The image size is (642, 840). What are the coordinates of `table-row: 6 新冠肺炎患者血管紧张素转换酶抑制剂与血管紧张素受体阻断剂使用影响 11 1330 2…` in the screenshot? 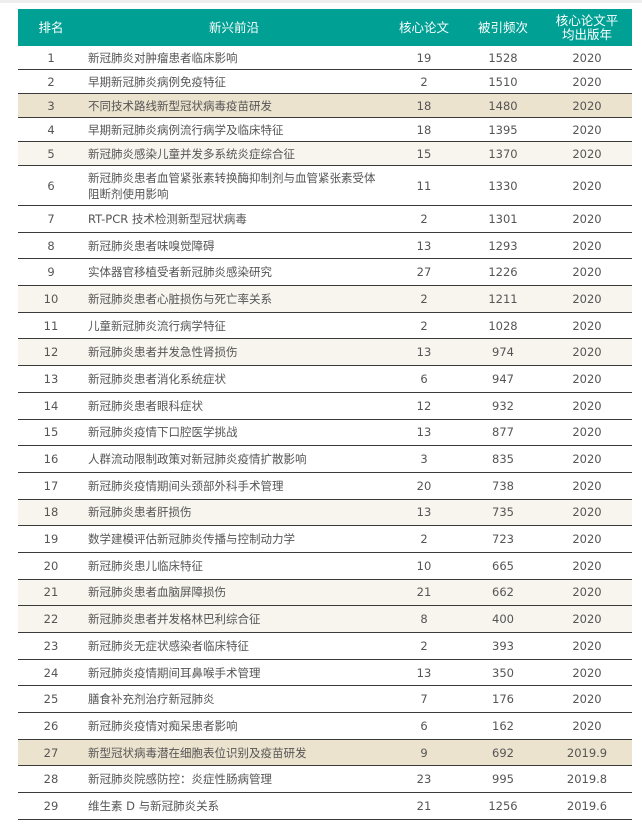 It's located at (325, 185).